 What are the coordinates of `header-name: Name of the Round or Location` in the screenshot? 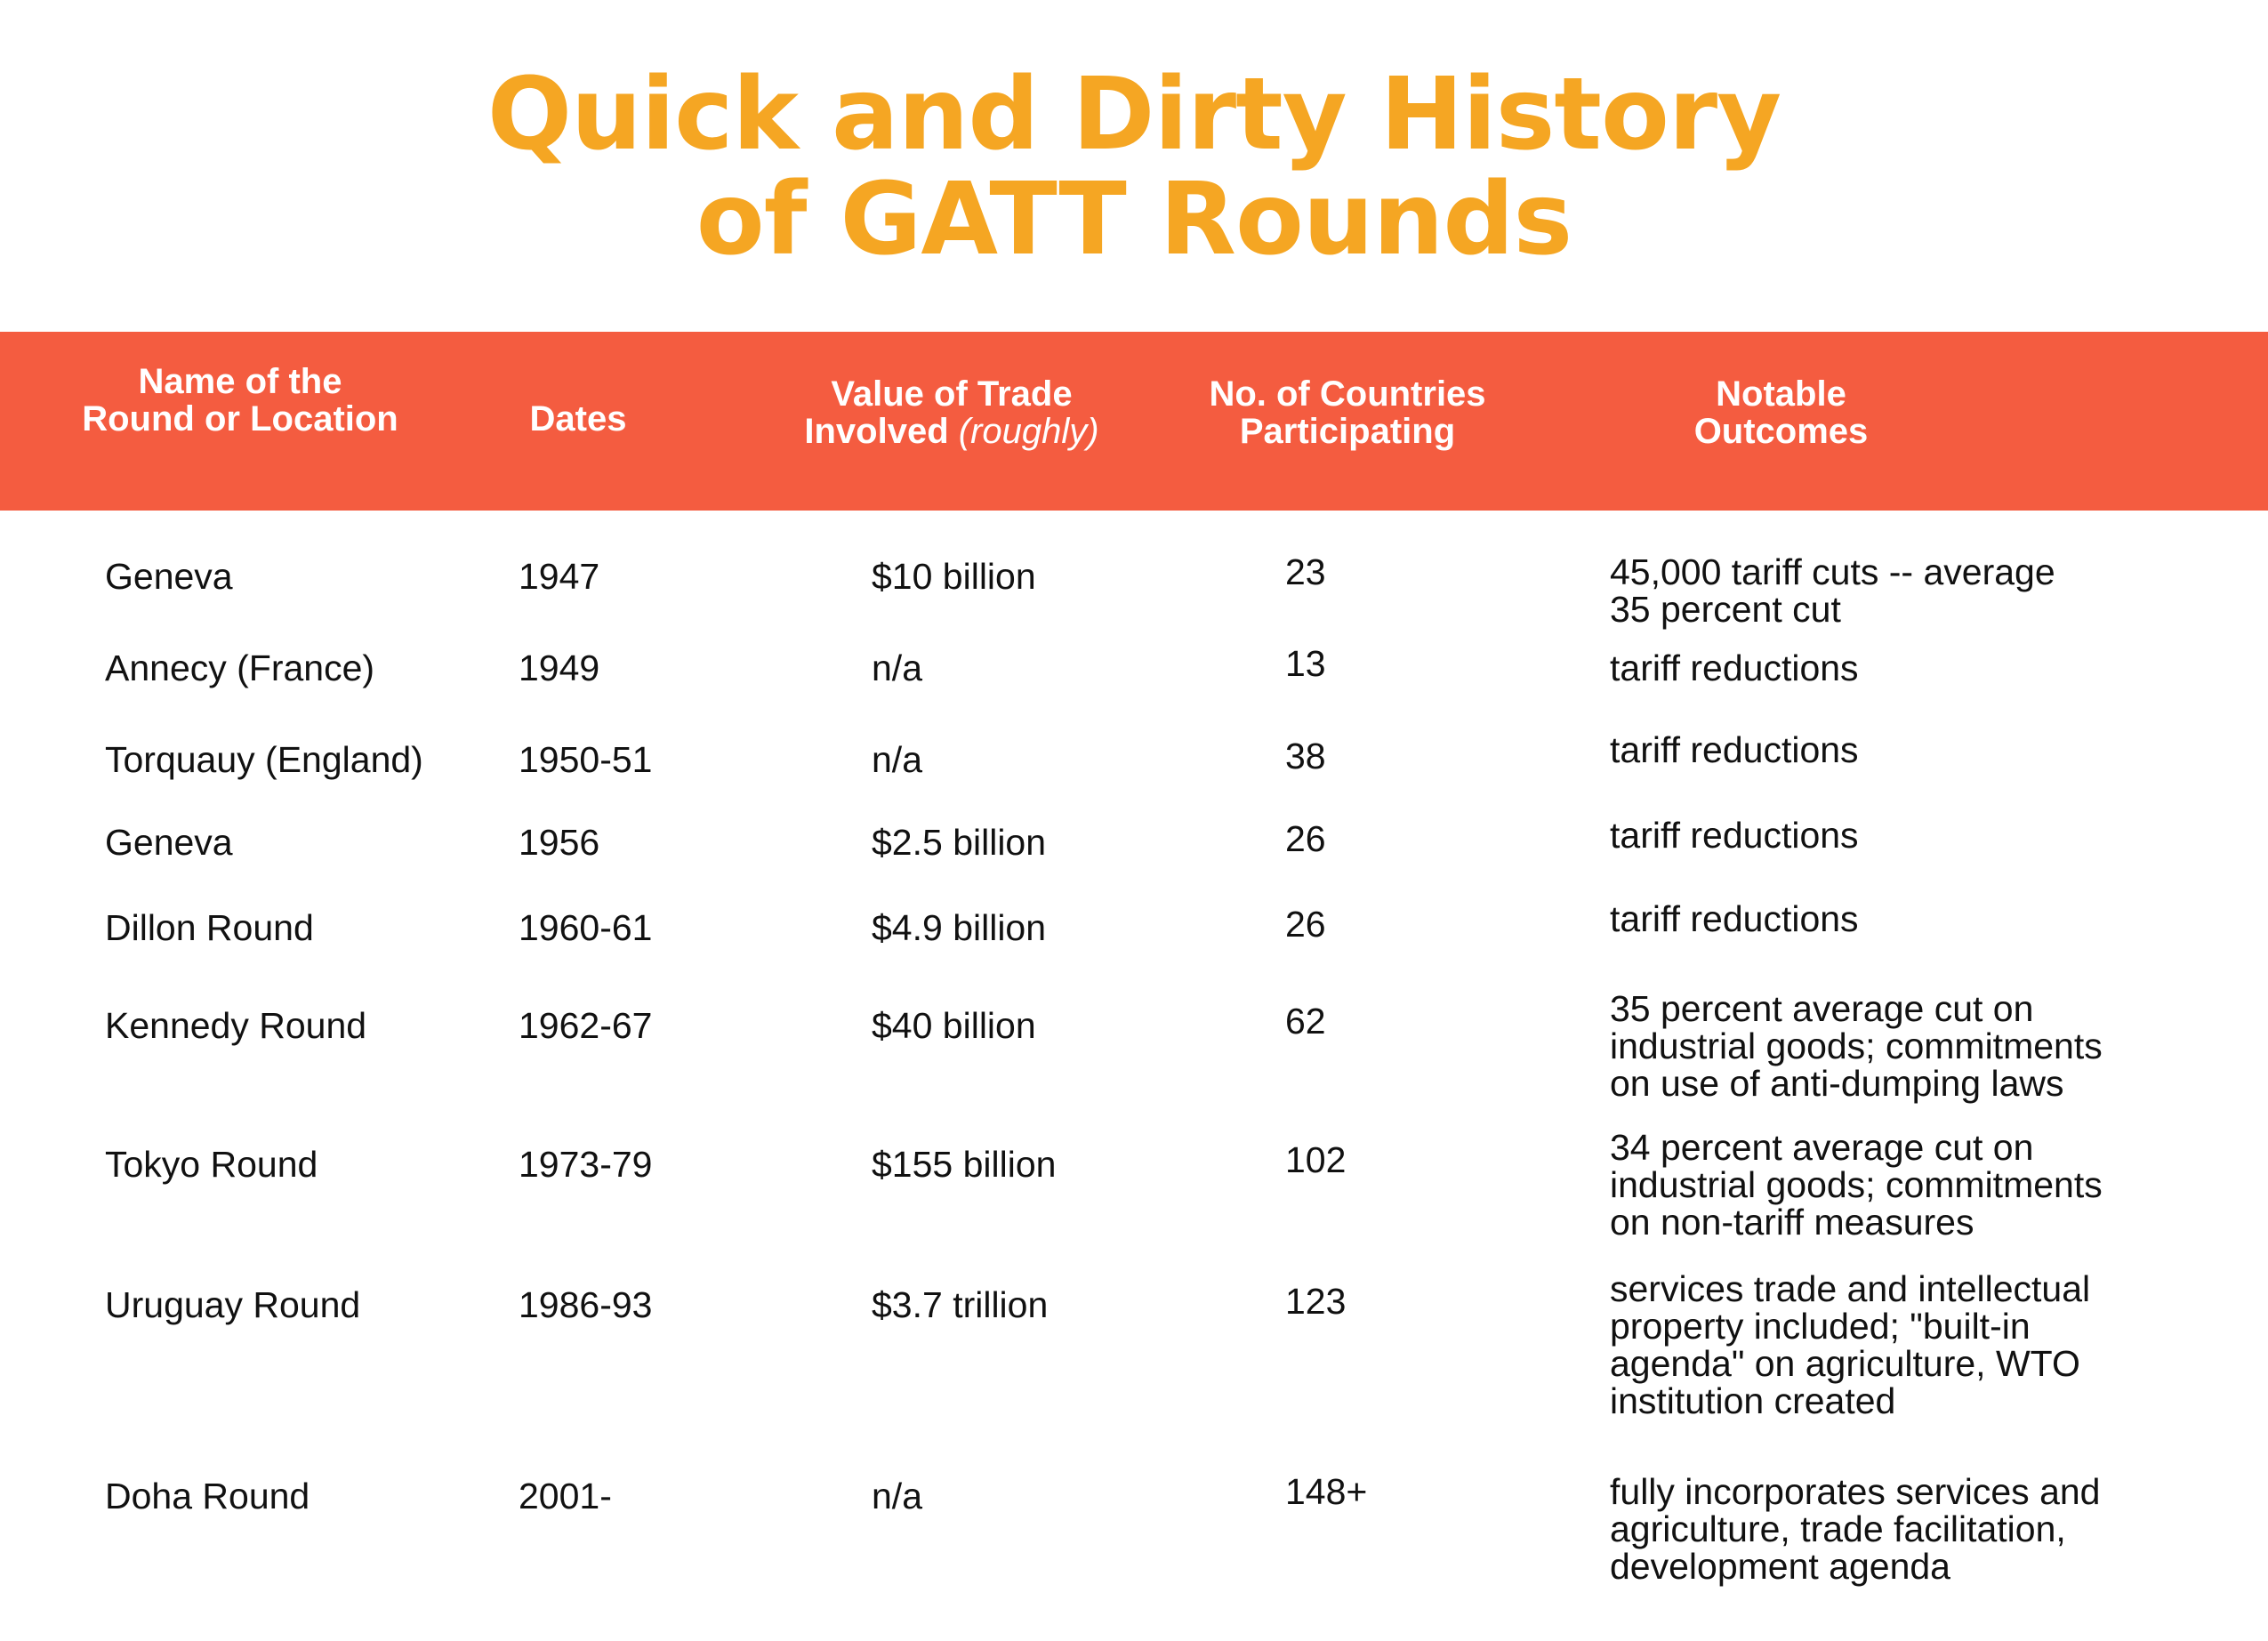 It's located at (240, 401).